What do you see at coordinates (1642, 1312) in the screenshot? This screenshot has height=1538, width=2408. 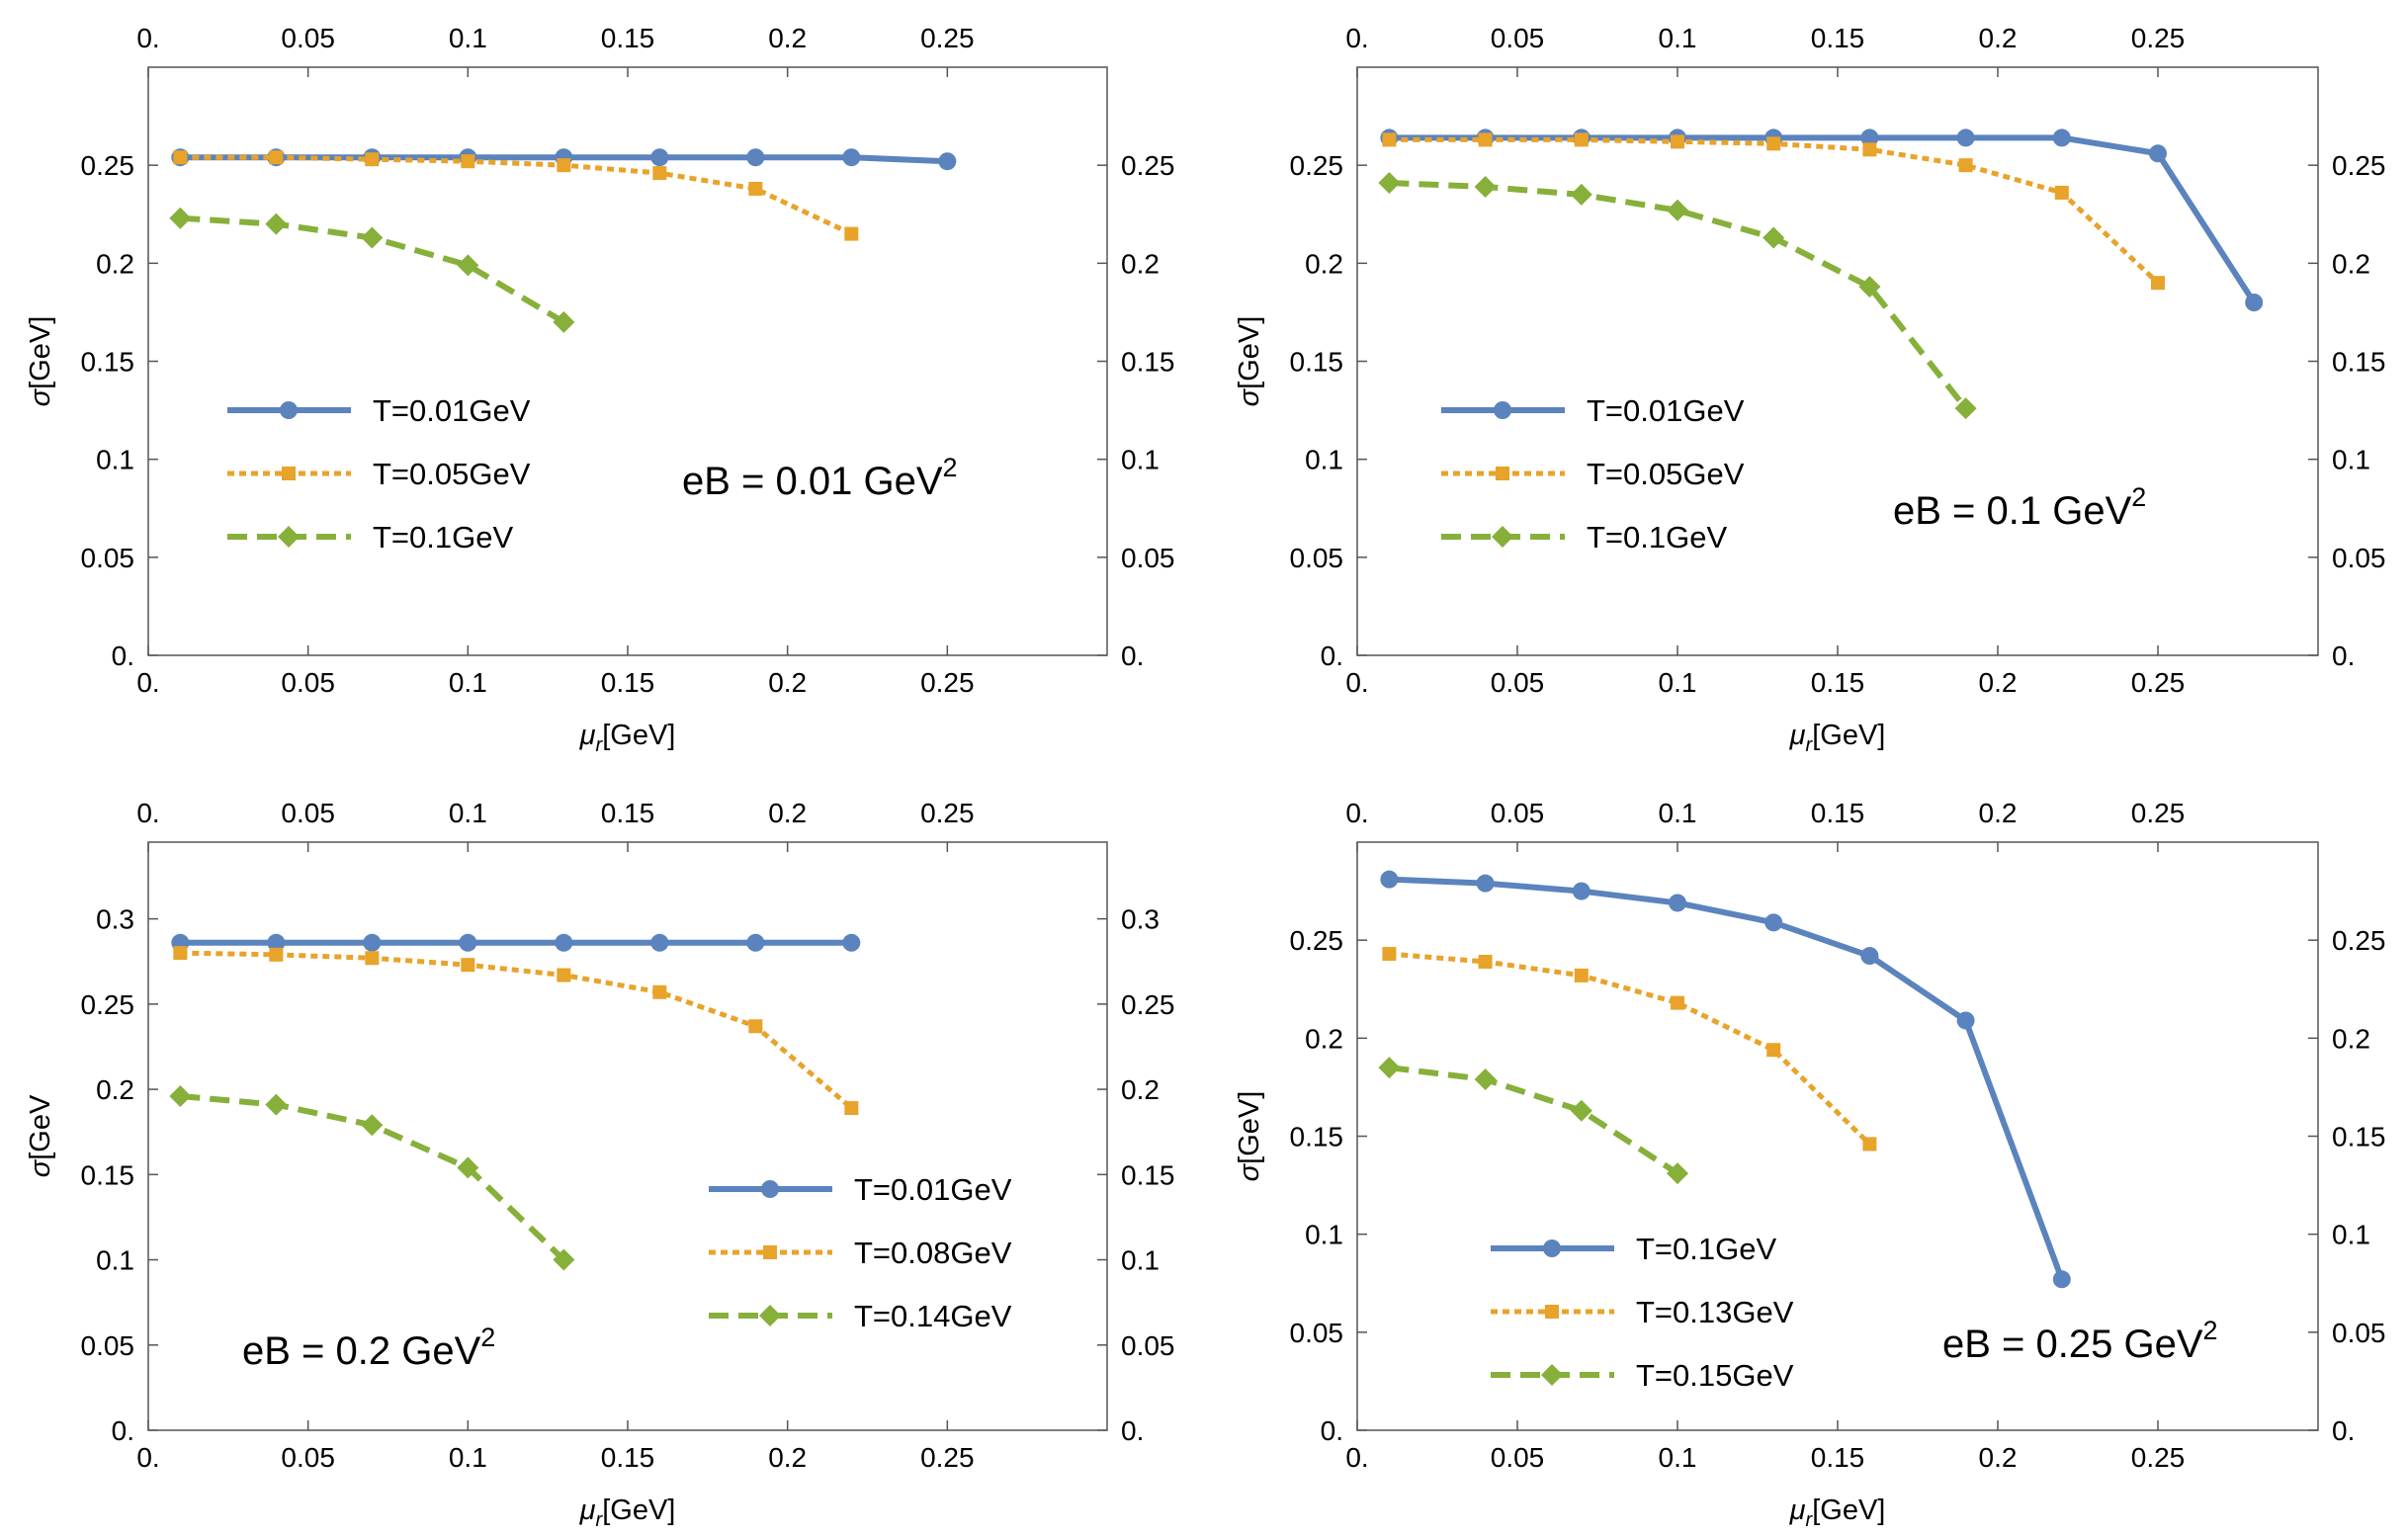 I see `legend-entry-2: T=0.13GeV` at bounding box center [1642, 1312].